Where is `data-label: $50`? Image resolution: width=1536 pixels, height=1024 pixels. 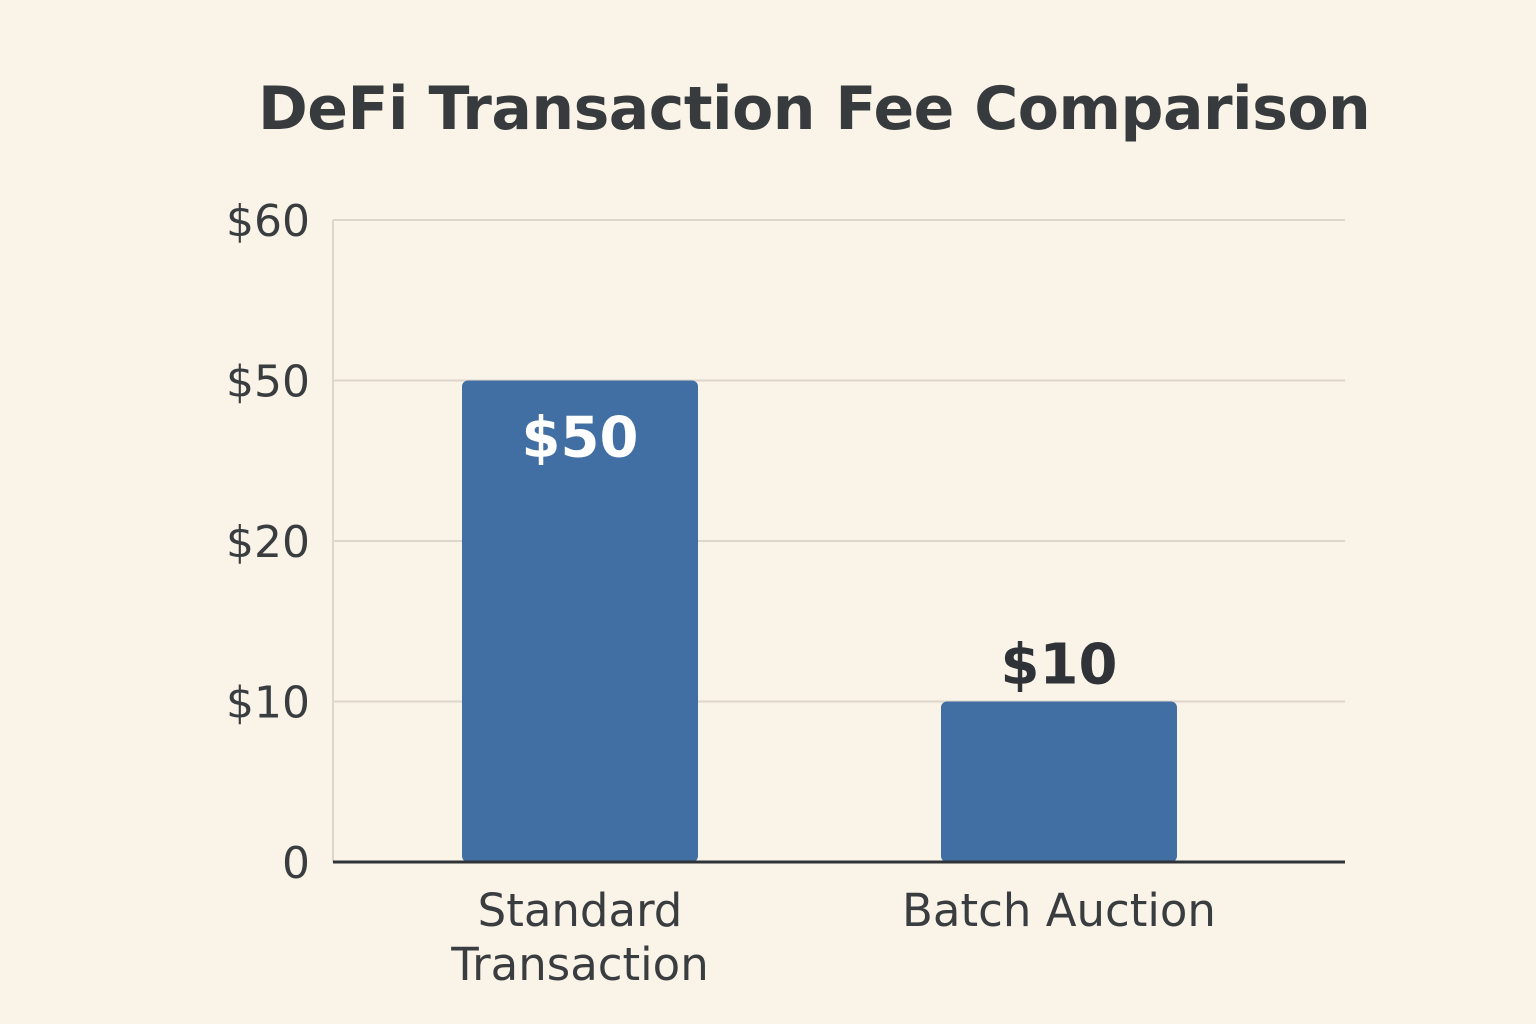
data-label: $50 is located at coordinates (580, 438).